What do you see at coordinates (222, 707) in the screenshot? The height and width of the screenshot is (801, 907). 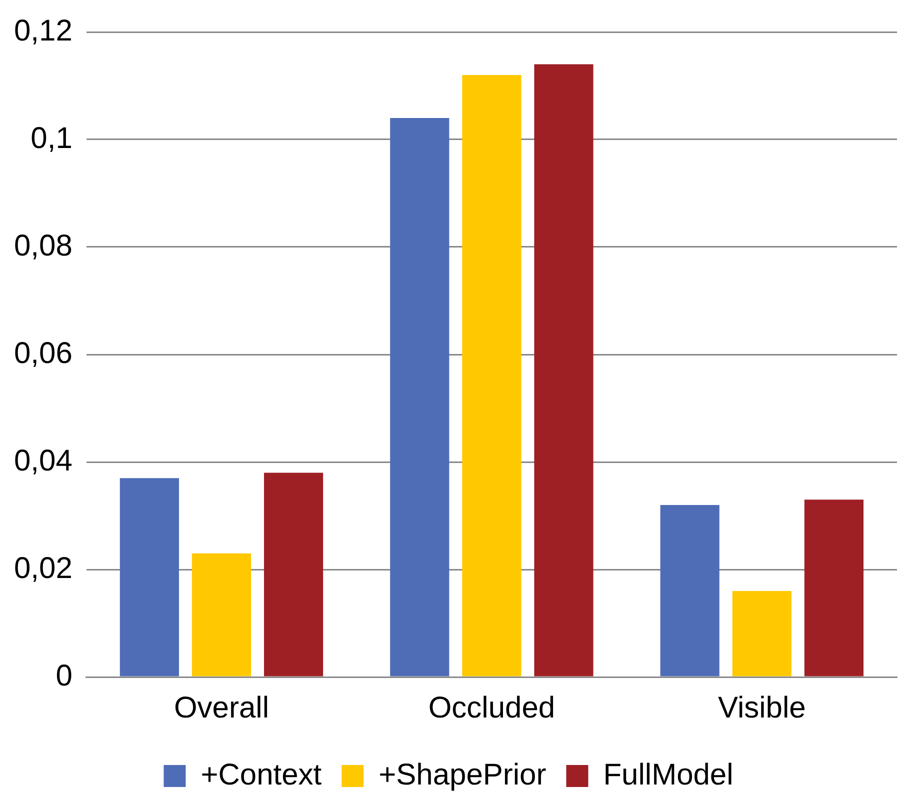 I see `x-tick-label: Overall` at bounding box center [222, 707].